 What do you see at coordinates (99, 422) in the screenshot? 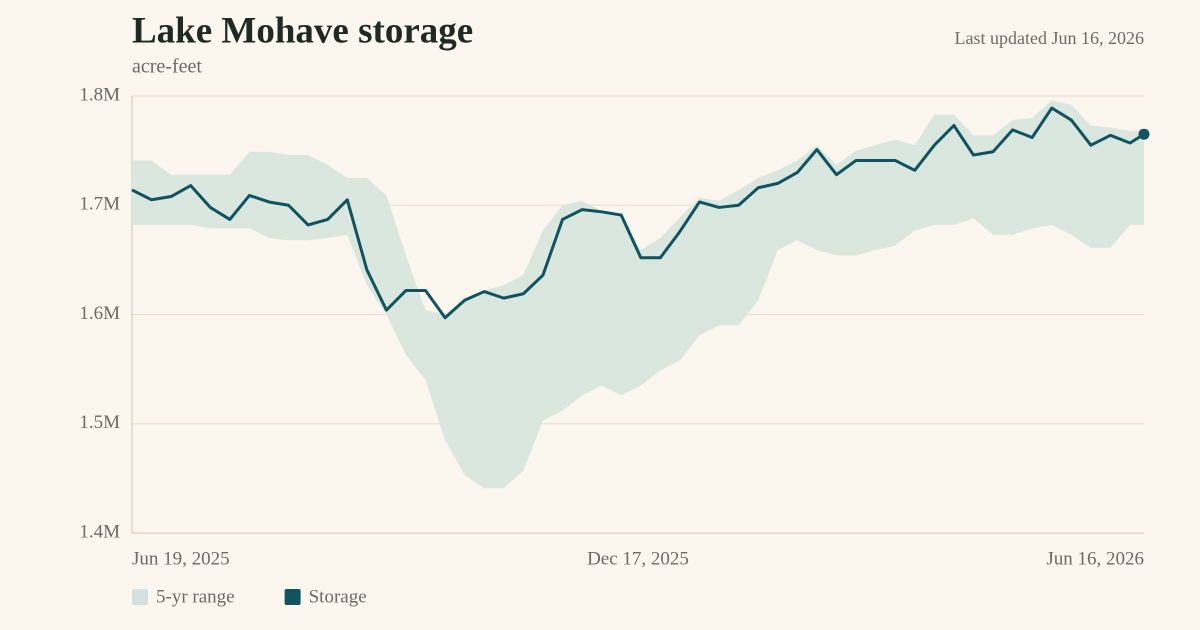
I see `y-tick-label: 1.5M` at bounding box center [99, 422].